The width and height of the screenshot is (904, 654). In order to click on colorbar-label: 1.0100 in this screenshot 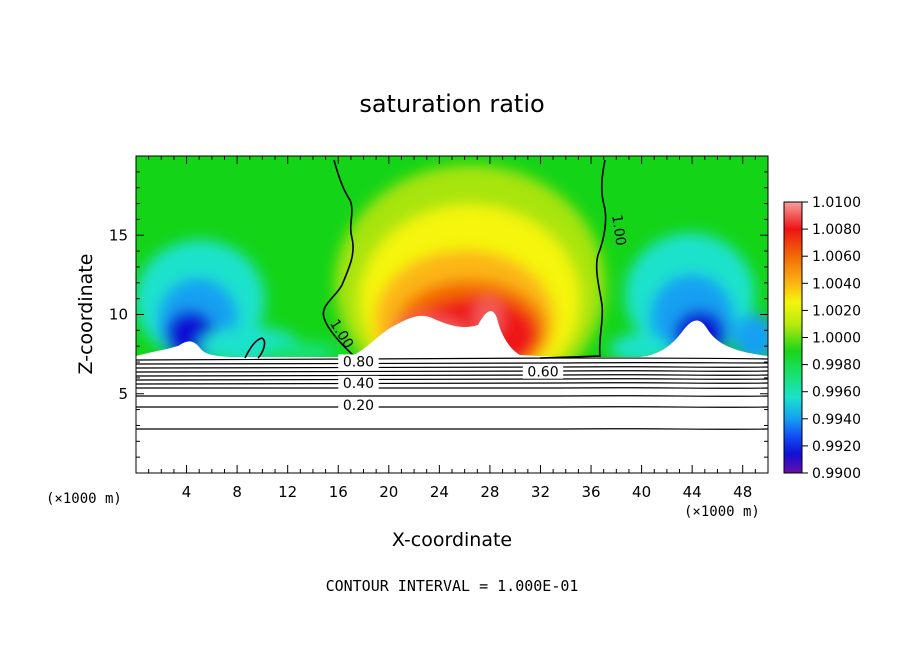, I will do `click(836, 203)`.